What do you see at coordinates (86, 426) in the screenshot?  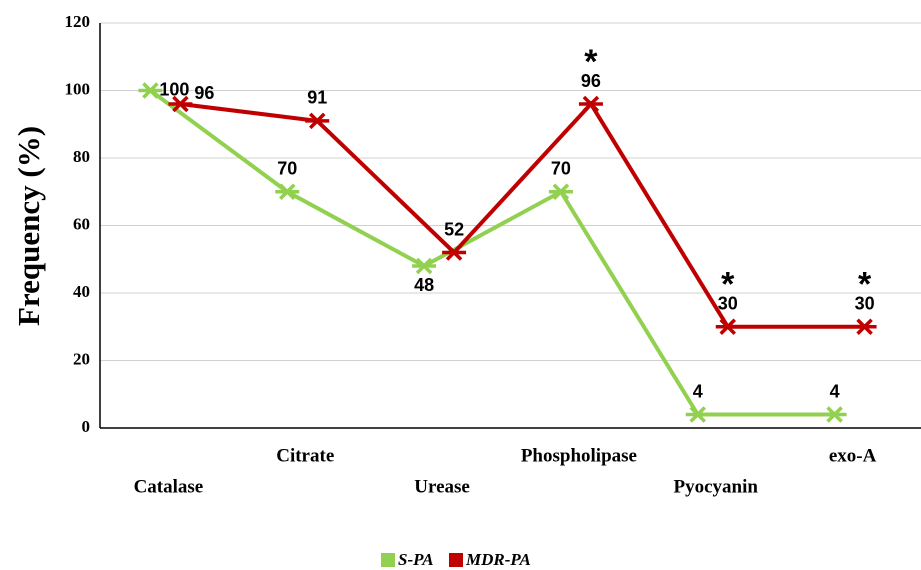 I see `y-tick-label: 0` at bounding box center [86, 426].